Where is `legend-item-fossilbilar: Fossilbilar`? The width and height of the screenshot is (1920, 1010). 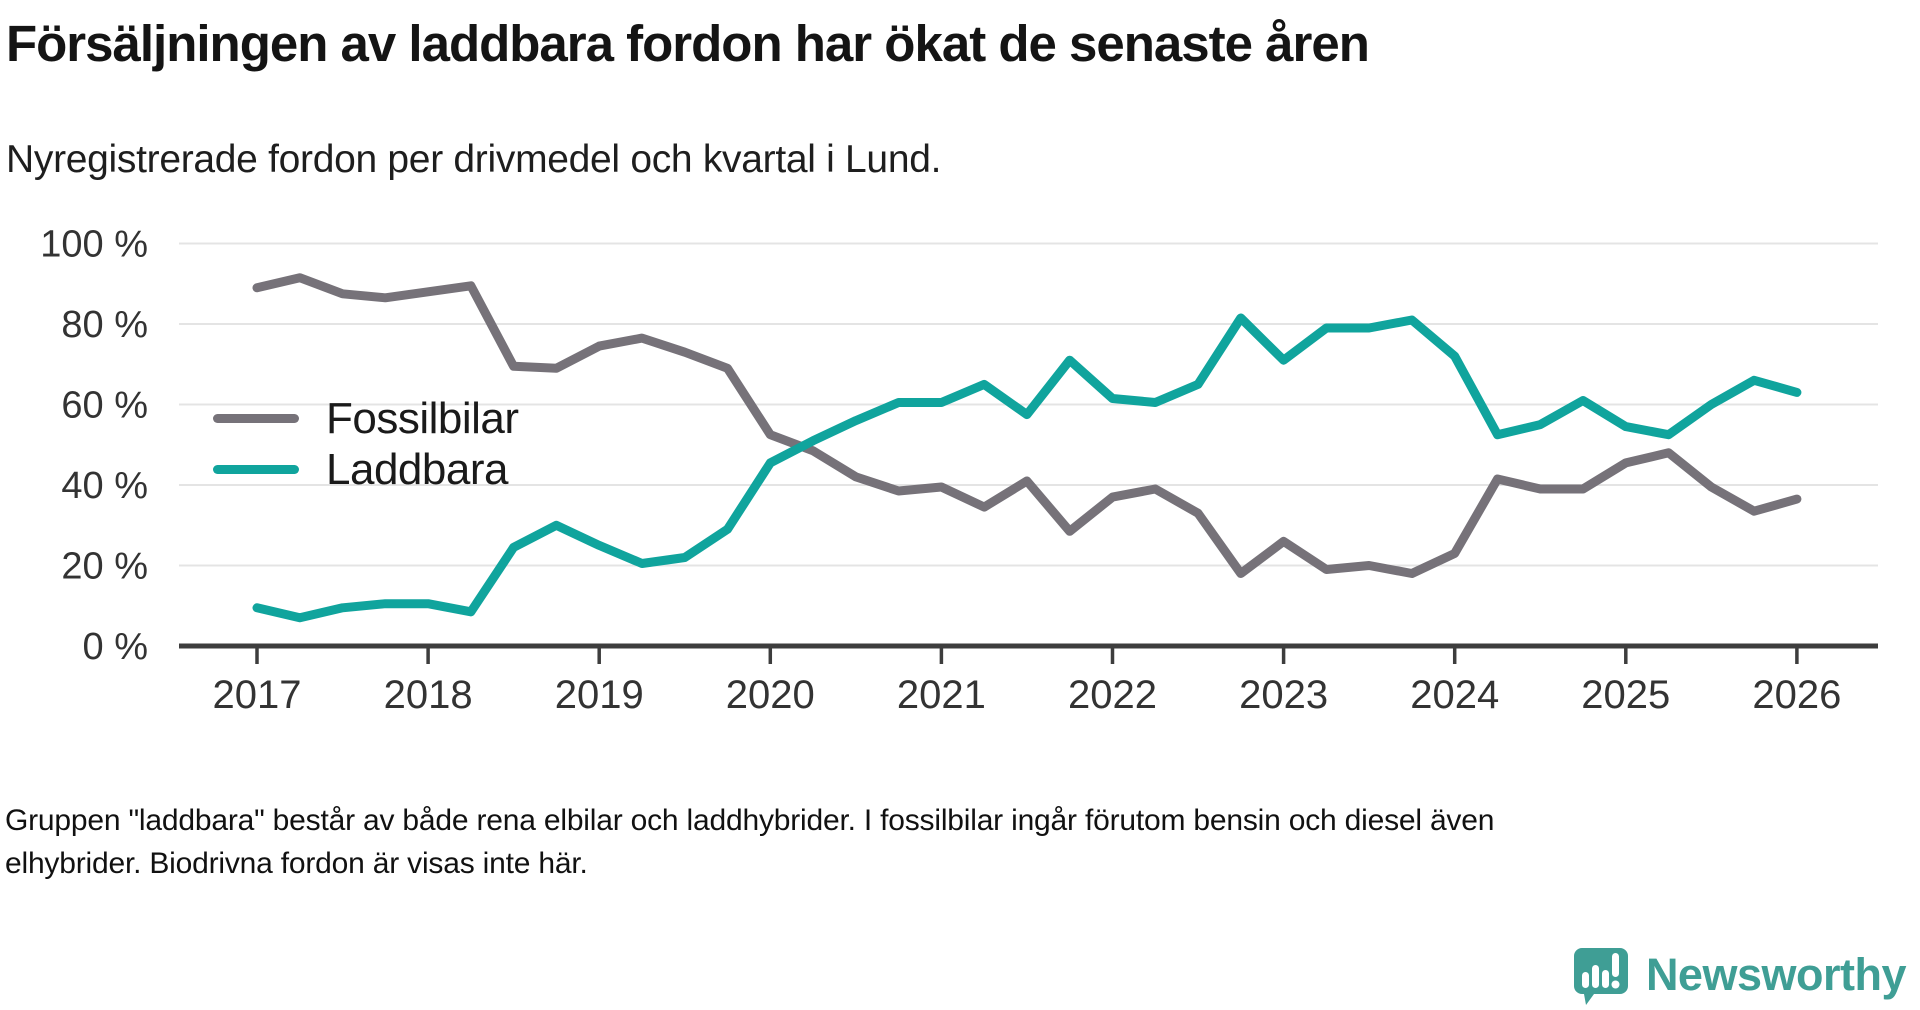
legend-item-fossilbilar: Fossilbilar is located at coordinates (366, 418).